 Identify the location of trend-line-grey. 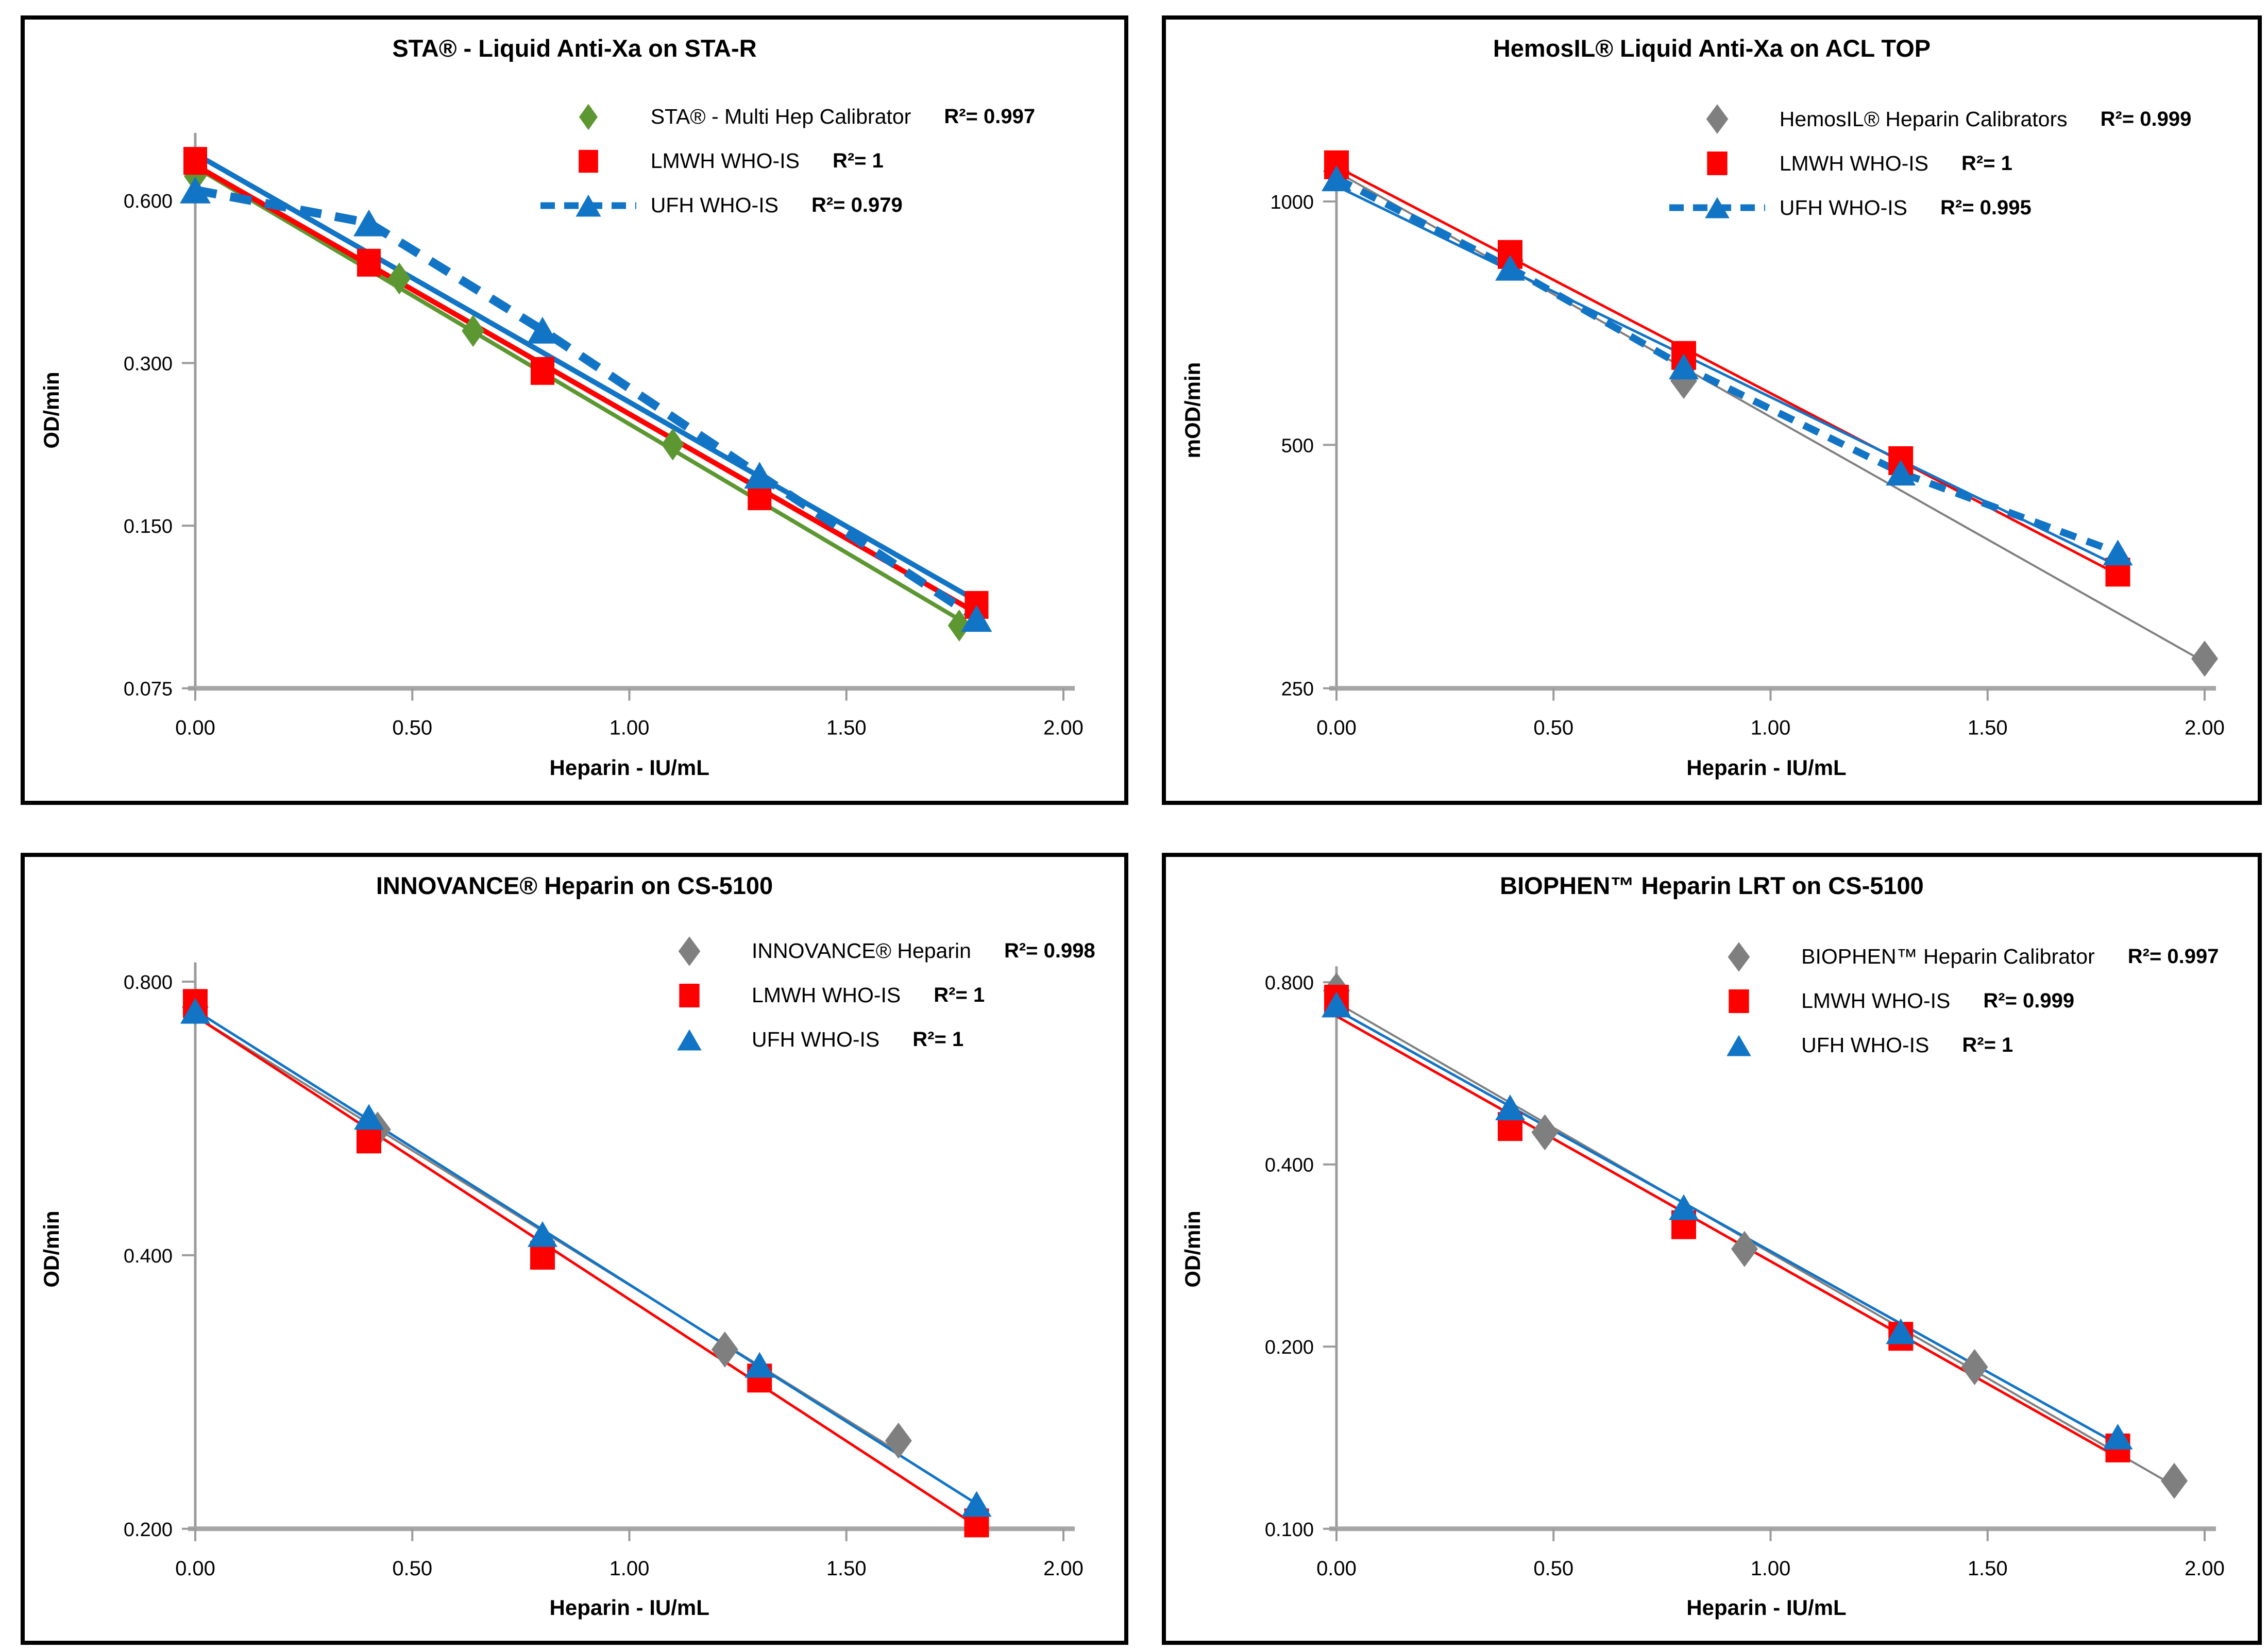
(1756, 1244).